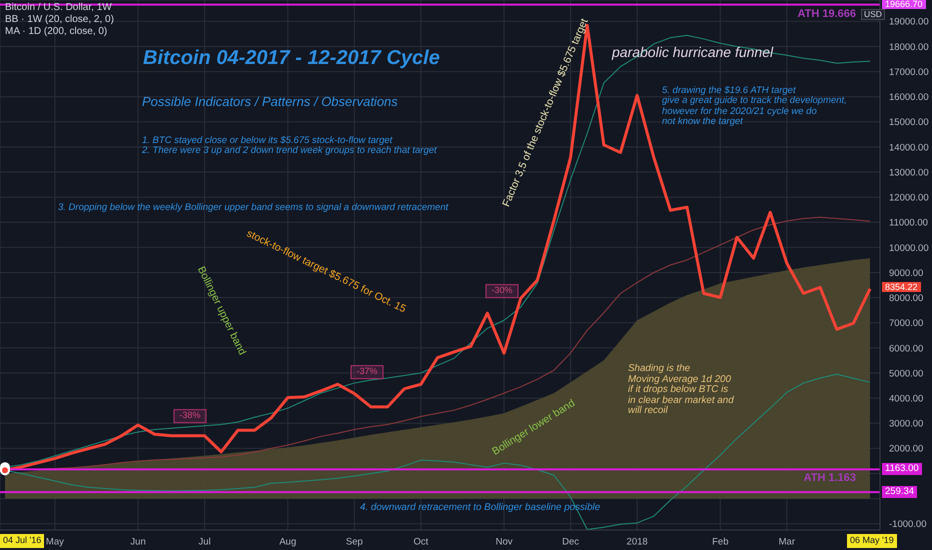 The height and width of the screenshot is (550, 932). What do you see at coordinates (908, 223) in the screenshot?
I see `y-tick-label: 11000.00` at bounding box center [908, 223].